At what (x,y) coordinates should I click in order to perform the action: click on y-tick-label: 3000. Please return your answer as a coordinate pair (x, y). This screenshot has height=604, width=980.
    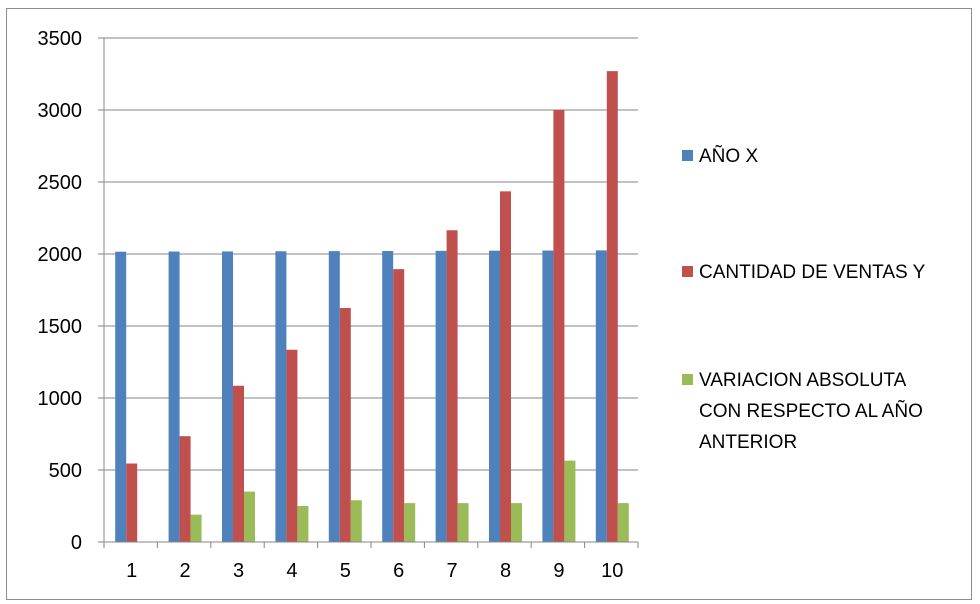
    Looking at the image, I should click on (60, 111).